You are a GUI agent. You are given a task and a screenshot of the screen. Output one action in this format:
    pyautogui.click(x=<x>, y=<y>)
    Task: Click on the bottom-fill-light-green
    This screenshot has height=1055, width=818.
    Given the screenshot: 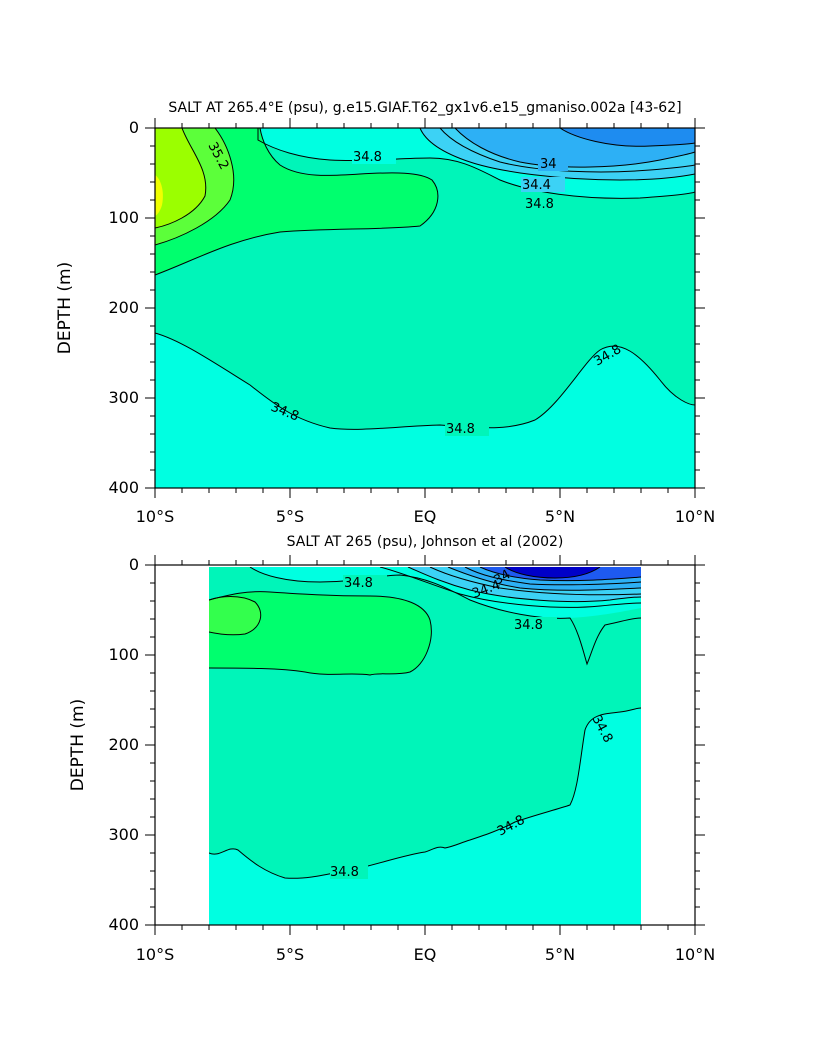 What is the action you would take?
    pyautogui.click(x=235, y=615)
    